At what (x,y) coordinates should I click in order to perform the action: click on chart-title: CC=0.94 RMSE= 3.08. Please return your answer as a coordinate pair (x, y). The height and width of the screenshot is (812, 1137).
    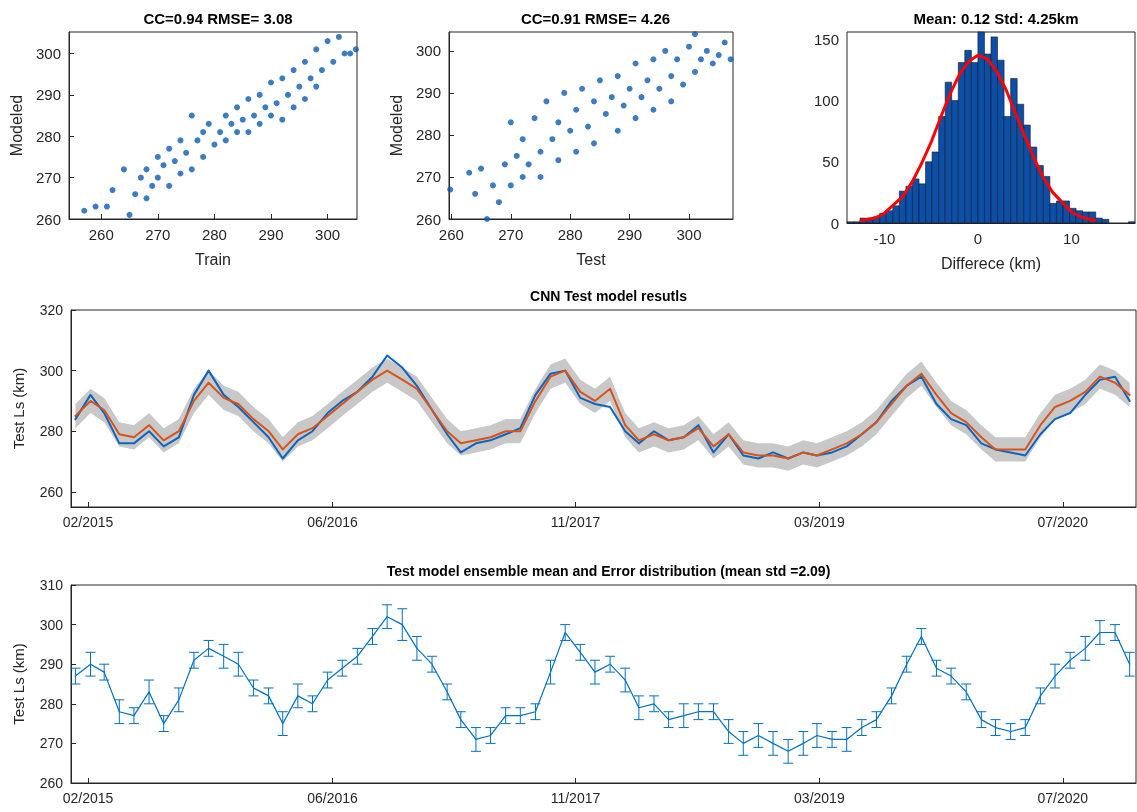
    Looking at the image, I should click on (218, 18).